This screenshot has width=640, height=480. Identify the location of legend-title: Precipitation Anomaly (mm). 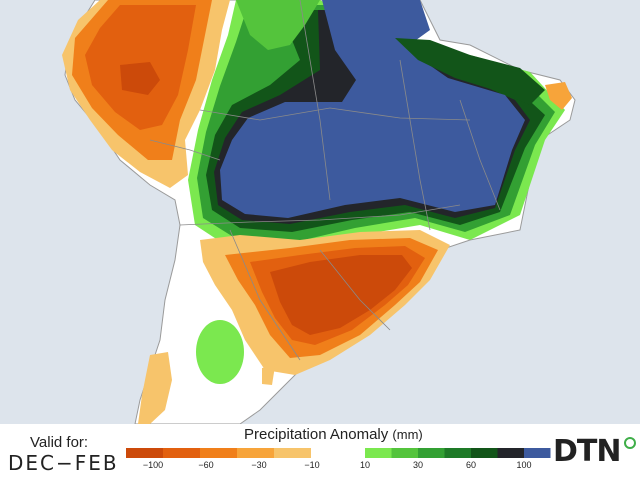
(333, 434).